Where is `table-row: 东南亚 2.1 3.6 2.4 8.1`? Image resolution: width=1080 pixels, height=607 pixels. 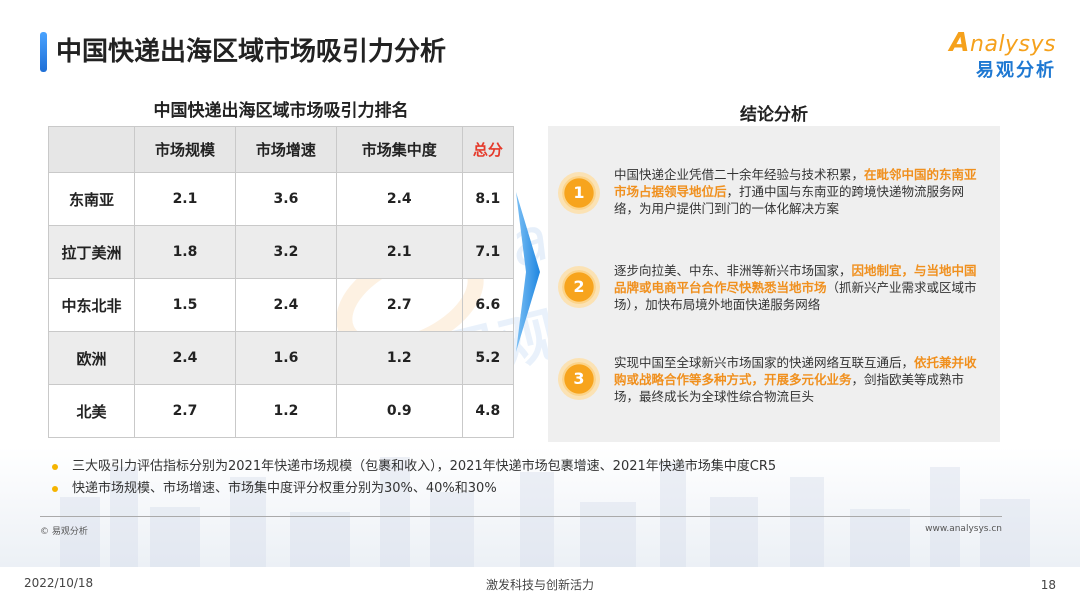 table-row: 东南亚 2.1 3.6 2.4 8.1 is located at coordinates (281, 199).